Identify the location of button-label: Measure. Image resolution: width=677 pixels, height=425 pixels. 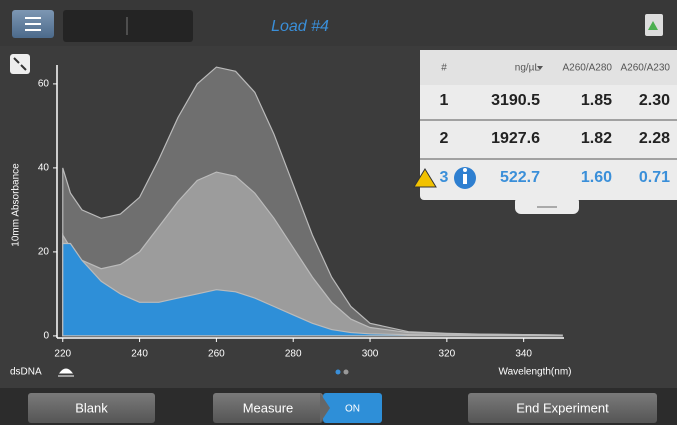
(268, 407).